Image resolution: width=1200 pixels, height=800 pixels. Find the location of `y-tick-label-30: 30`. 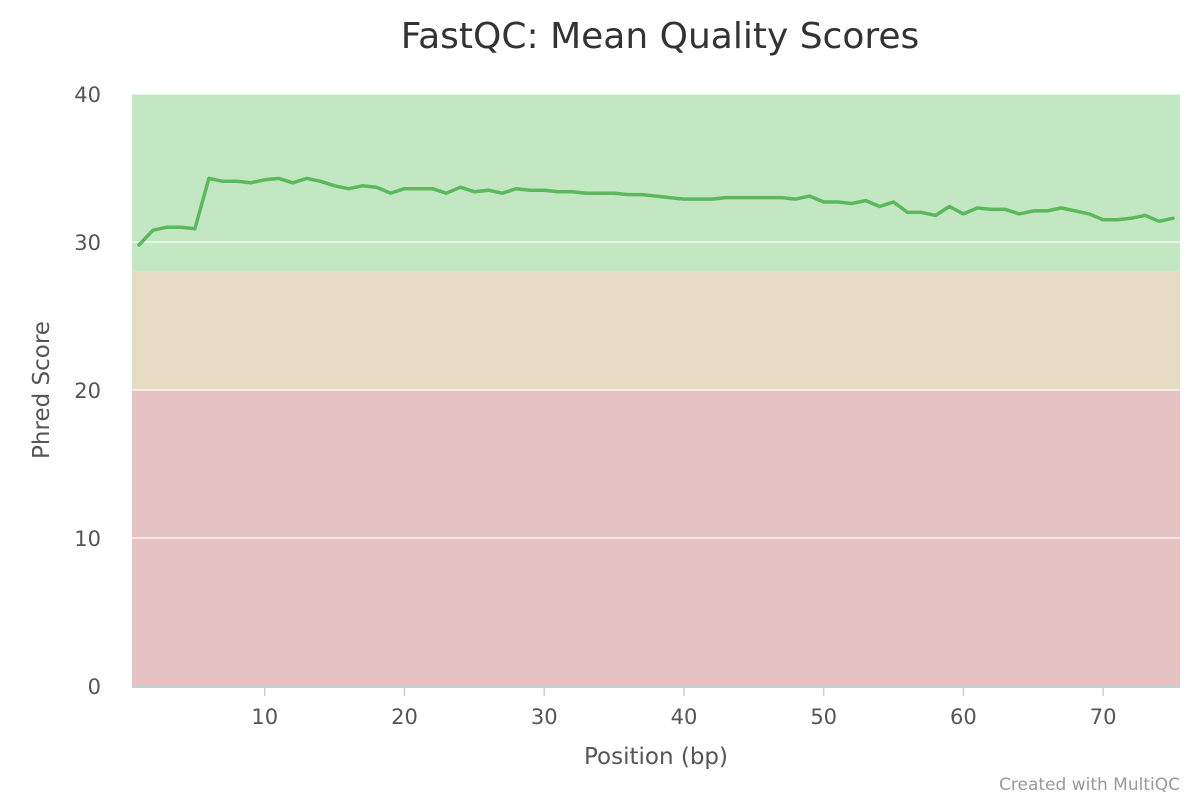

y-tick-label-30: 30 is located at coordinates (87, 243).